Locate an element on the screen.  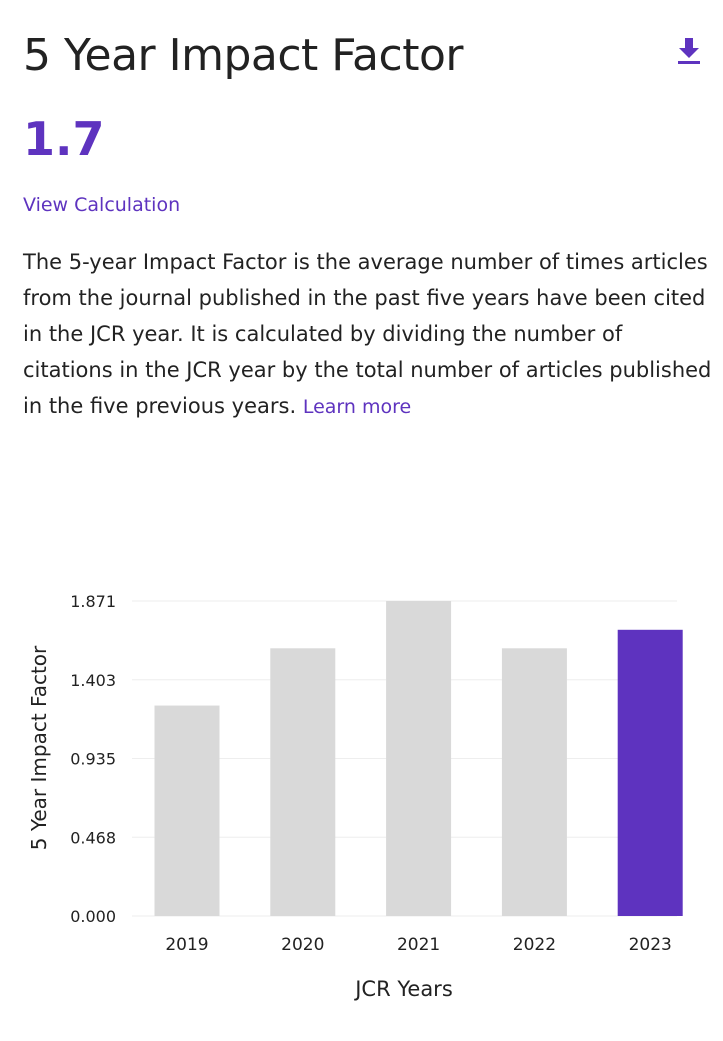
bar-2022 is located at coordinates (534, 782).